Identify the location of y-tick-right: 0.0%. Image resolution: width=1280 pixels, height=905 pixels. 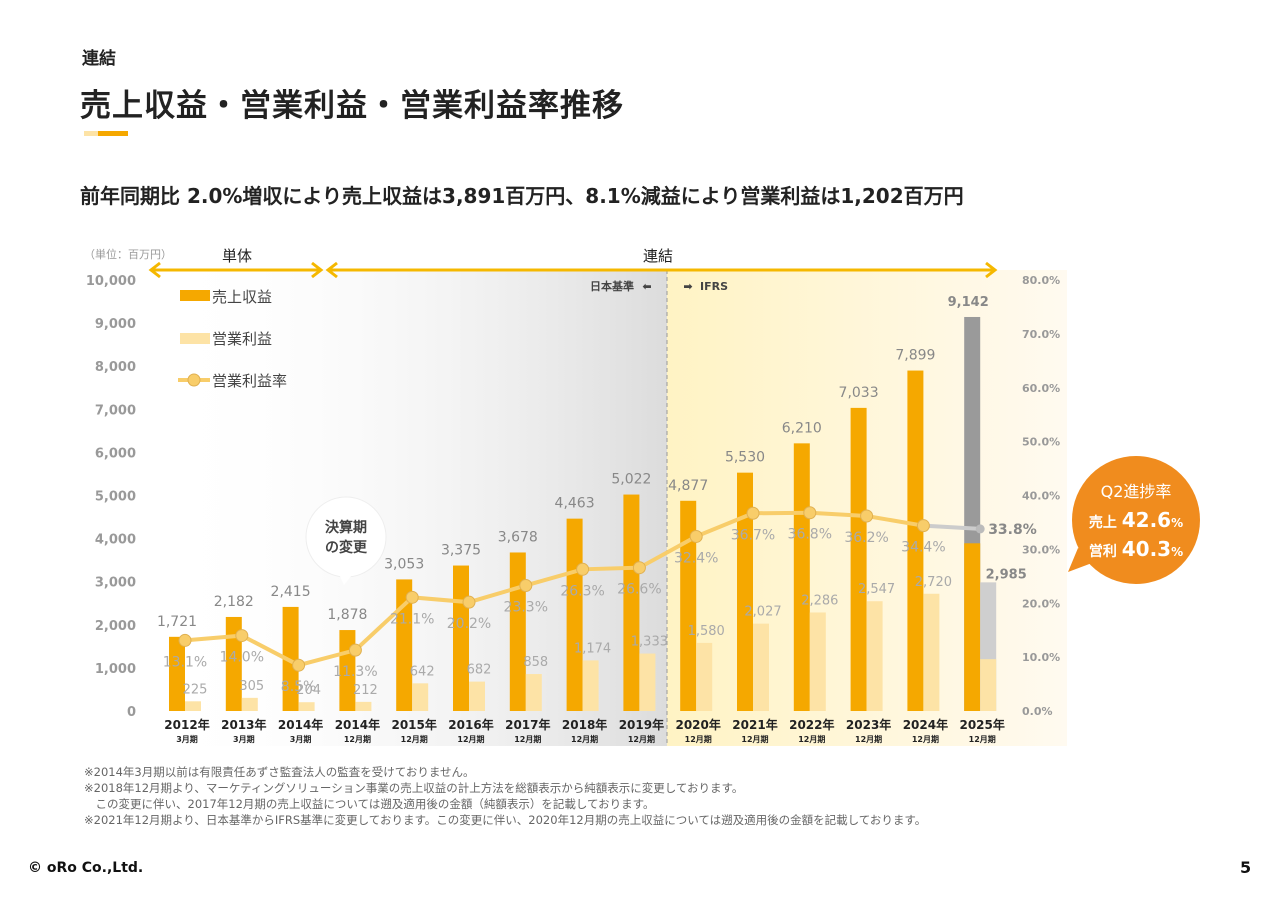
(1037, 711).